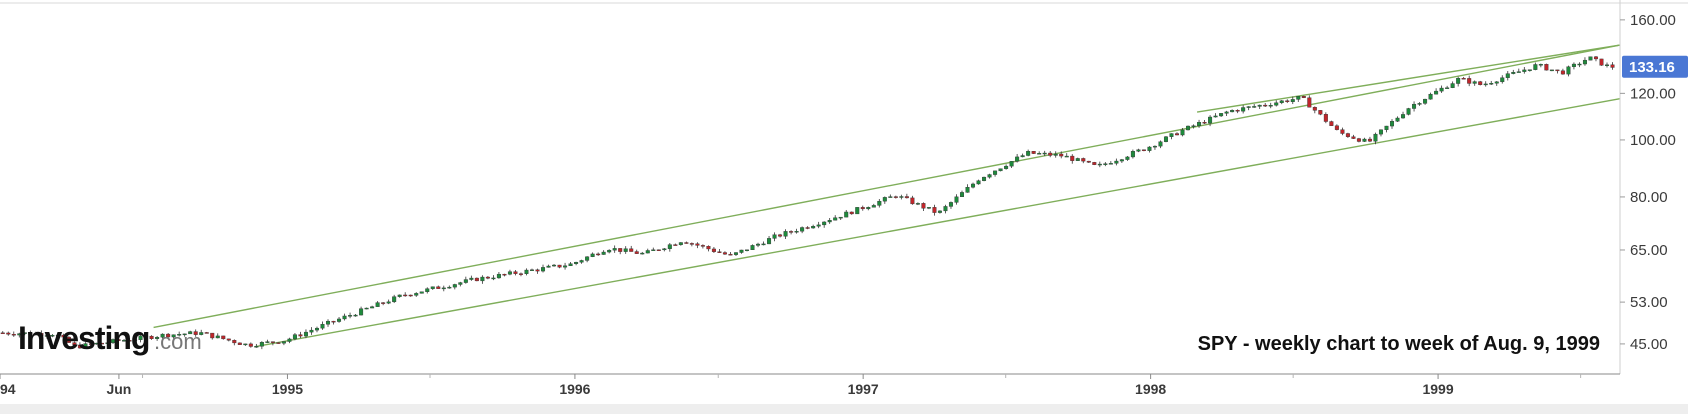  I want to click on x-tick-label: Jun, so click(118, 389).